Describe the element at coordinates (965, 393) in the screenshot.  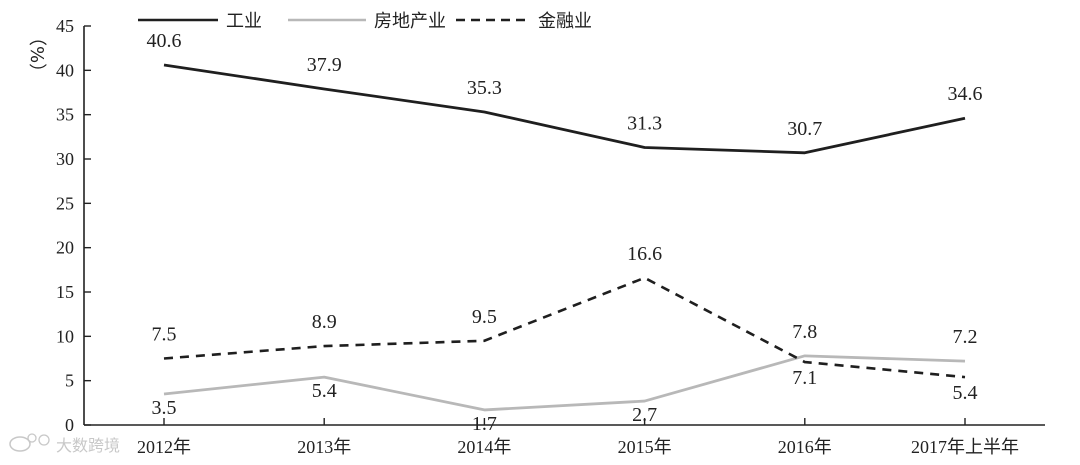
I see `series-3-data-label: 5.4` at that location.